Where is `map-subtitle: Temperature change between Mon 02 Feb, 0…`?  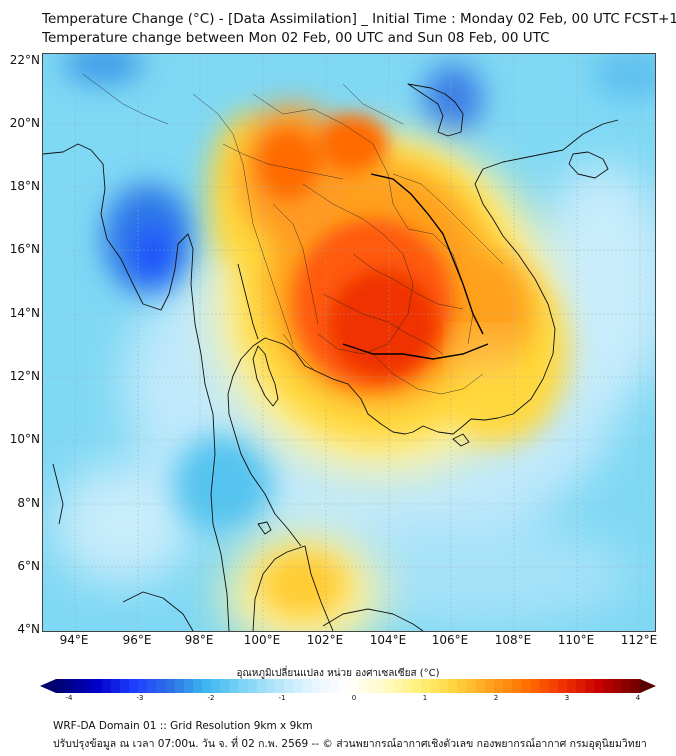 map-subtitle: Temperature change between Mon 02 Feb, 0… is located at coordinates (296, 38).